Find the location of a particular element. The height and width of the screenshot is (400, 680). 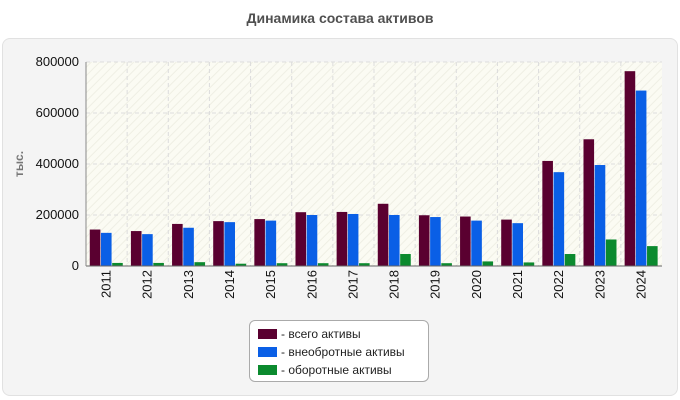

legend-label-total: - всего активы is located at coordinates (321, 334).